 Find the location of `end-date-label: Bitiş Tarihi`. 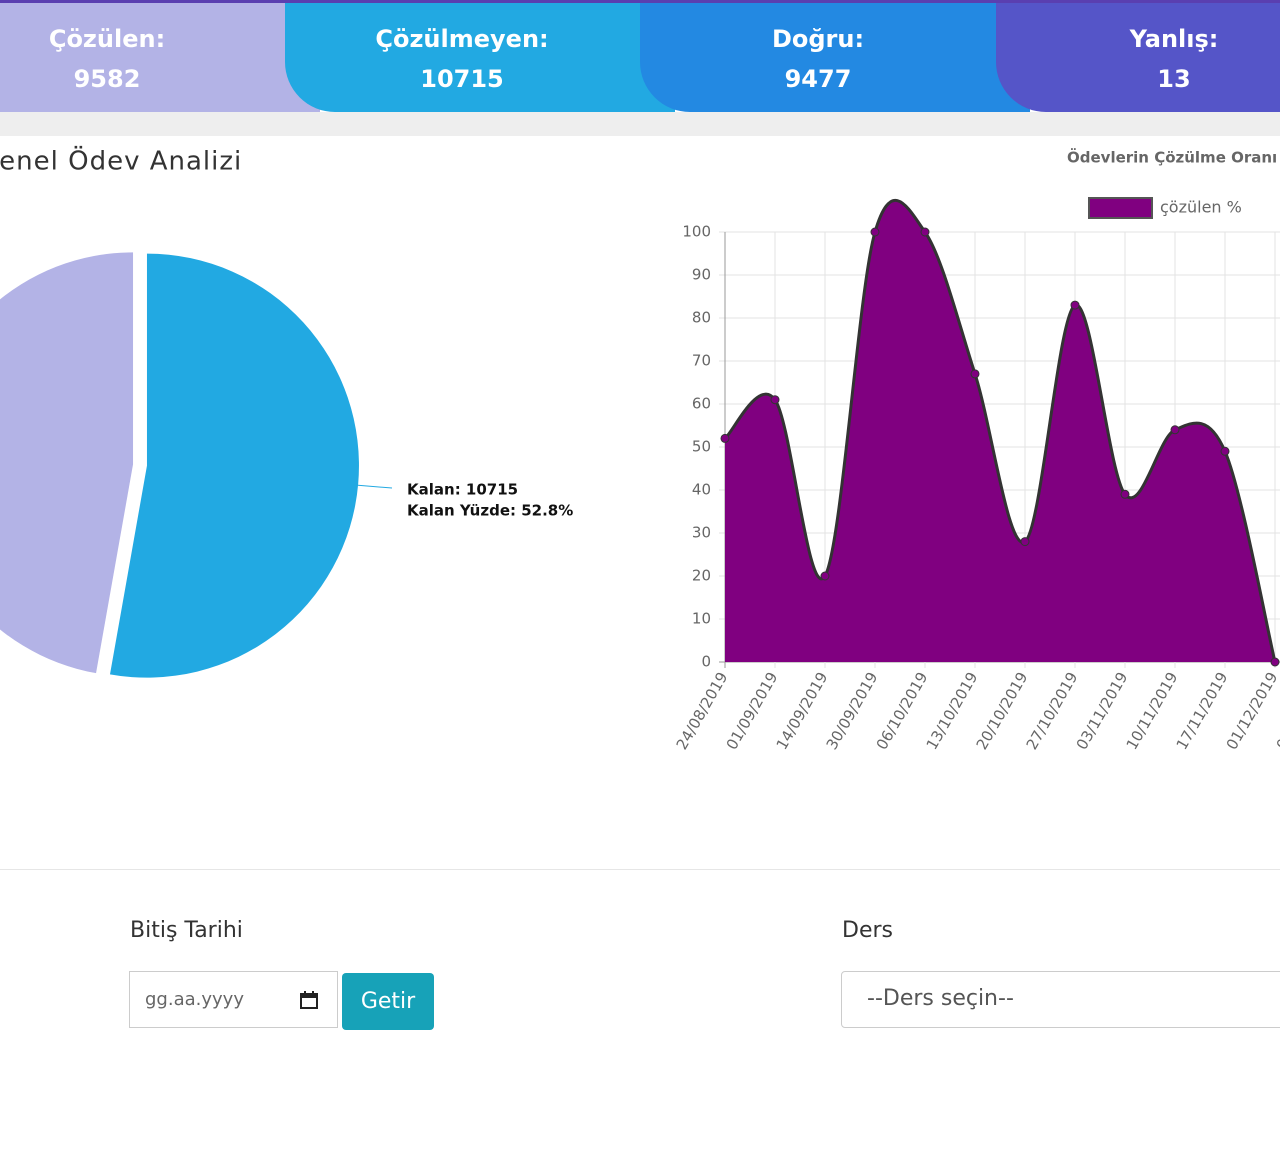

end-date-label: Bitiş Tarihi is located at coordinates (186, 930).